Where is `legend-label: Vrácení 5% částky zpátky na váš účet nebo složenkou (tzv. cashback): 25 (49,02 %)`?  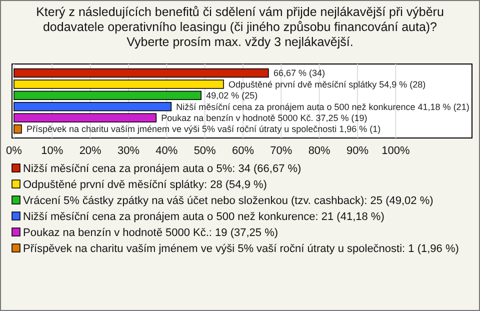
legend-label: Vrácení 5% částky zpátky na váš účet nebo složenkou (tzv. cashback): 25 (49,02 %) is located at coordinates (228, 201).